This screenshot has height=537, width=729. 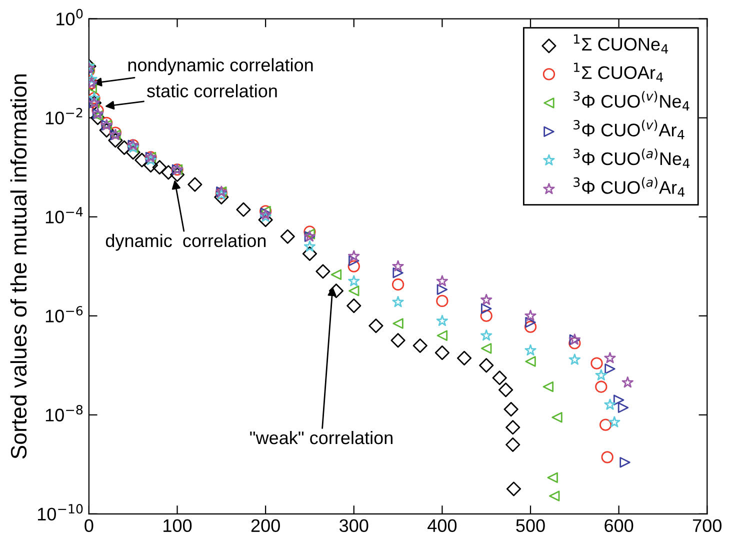 What do you see at coordinates (321, 437) in the screenshot?
I see `annotation: "weak" correlation` at bounding box center [321, 437].